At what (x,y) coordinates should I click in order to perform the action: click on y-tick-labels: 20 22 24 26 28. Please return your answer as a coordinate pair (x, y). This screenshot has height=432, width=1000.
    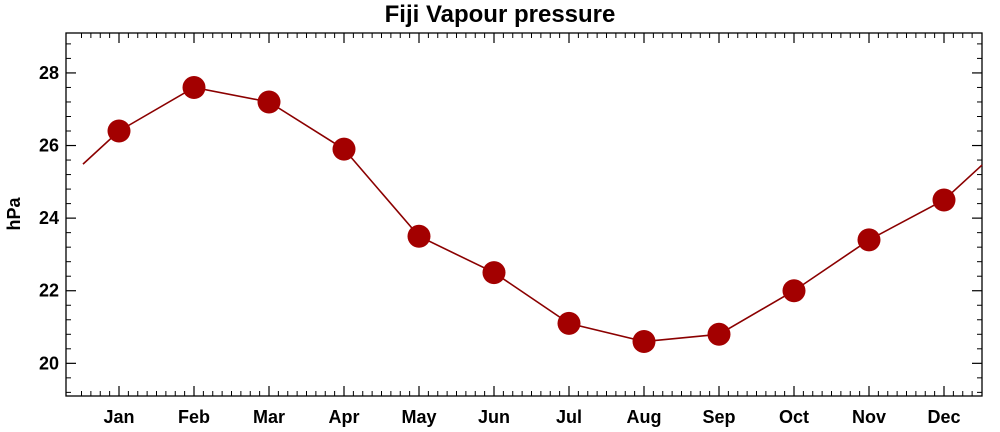
    Looking at the image, I should click on (49, 218).